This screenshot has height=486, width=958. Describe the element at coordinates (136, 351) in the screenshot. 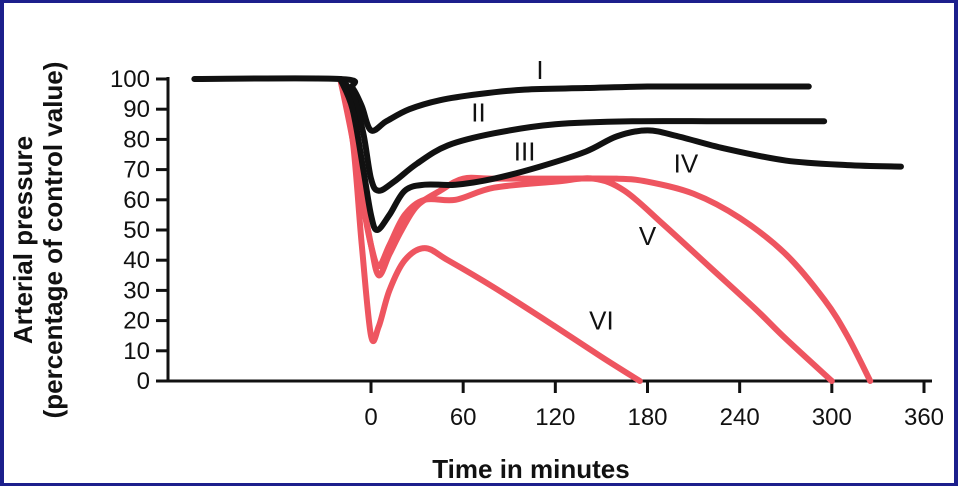

I see `y-tick-label: 10` at that location.